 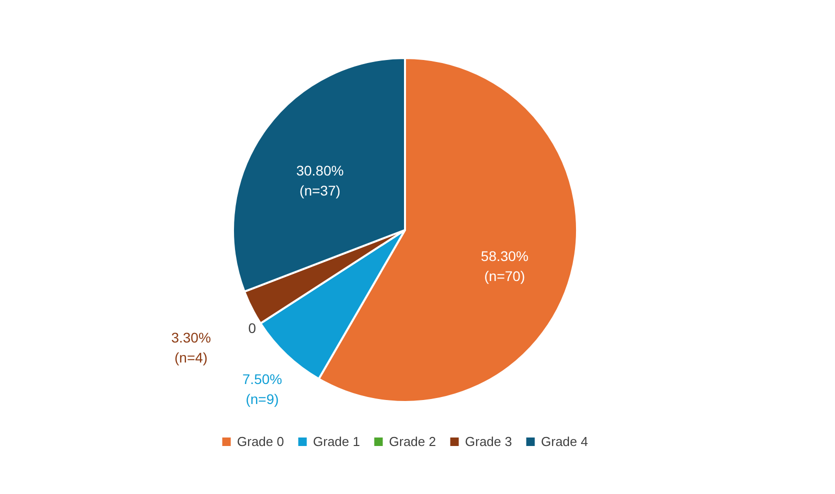 I want to click on legend-label: Grade 0, so click(x=260, y=441).